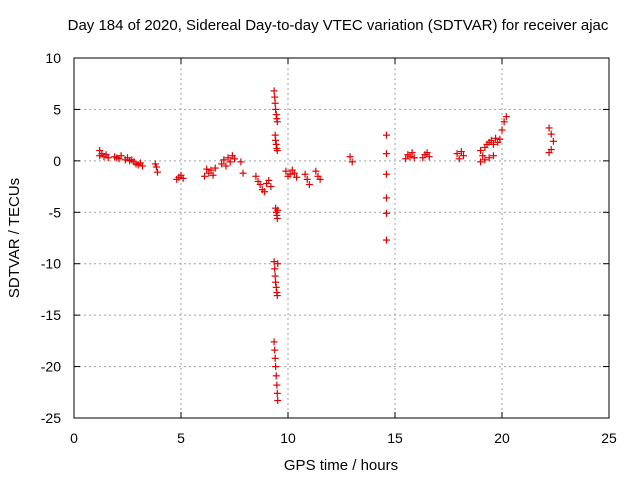 Image resolution: width=640 pixels, height=480 pixels. I want to click on y-tick-label: -5, so click(55, 212).